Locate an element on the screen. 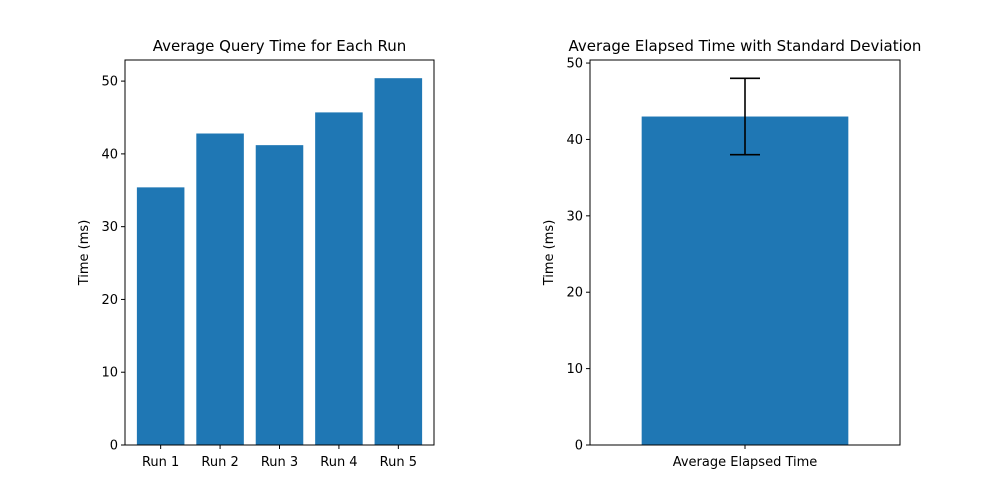 Image resolution: width=1000 pixels, height=500 pixels. x-tick-label: Average Elapsed Time is located at coordinates (745, 462).